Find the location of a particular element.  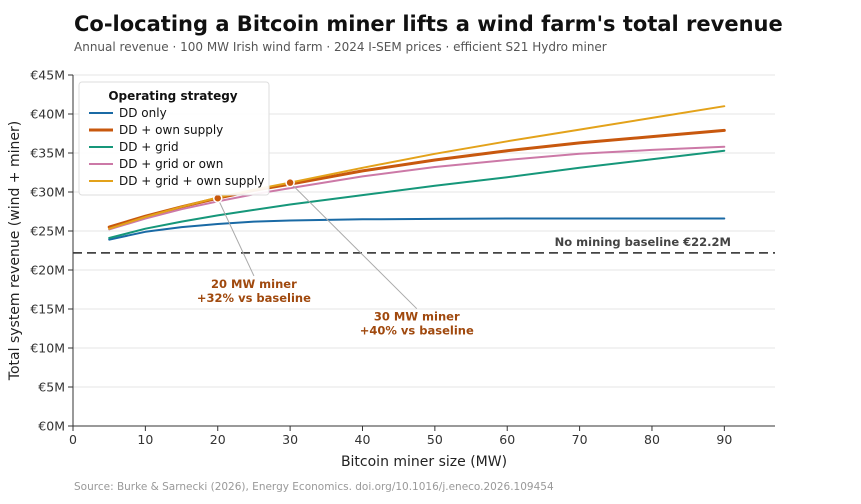

baseline-layer: No mining baseline €22.2M is located at coordinates (424, 244).